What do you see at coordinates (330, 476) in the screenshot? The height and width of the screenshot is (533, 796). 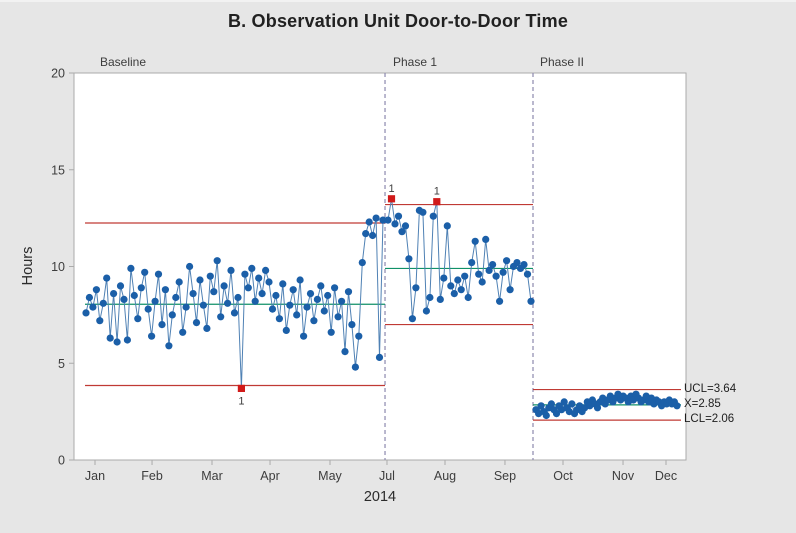 I see `x-tick-label: May` at bounding box center [330, 476].